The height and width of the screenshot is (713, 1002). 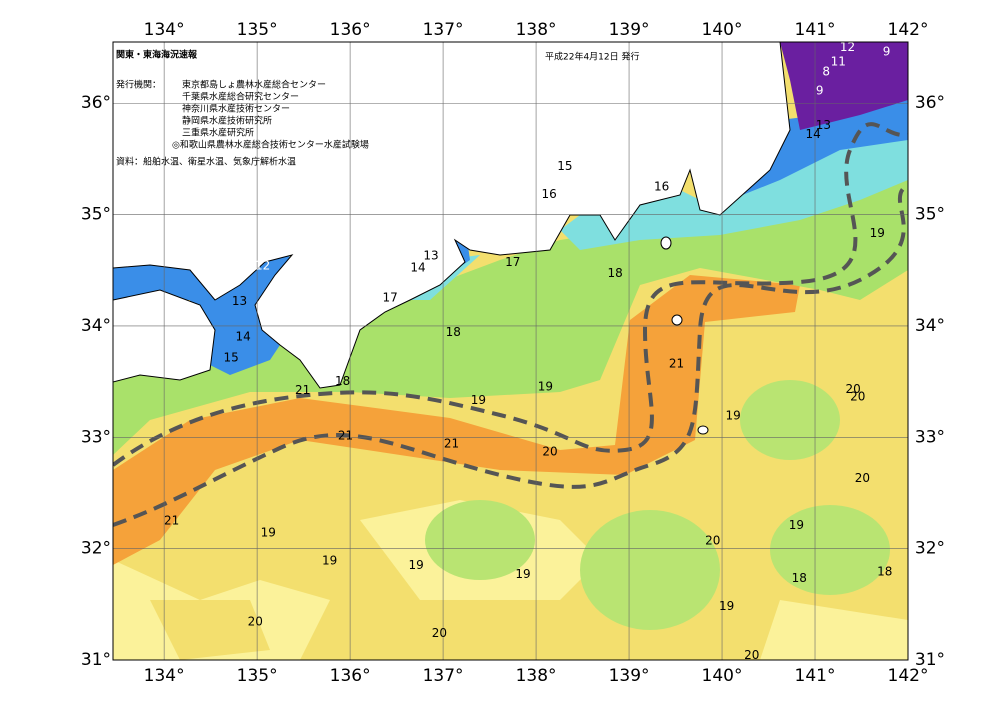 I want to click on issuer: 三重県水産研究所, so click(x=218, y=133).